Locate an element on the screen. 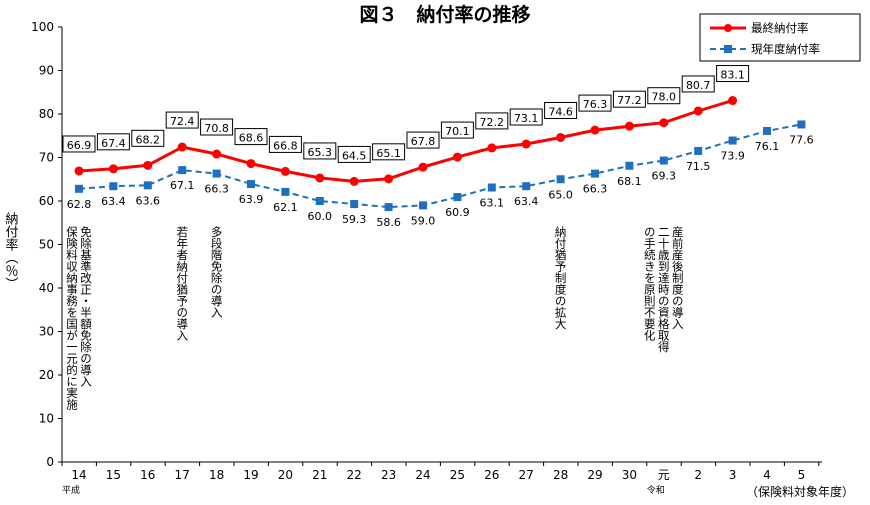  data-label-current: 76.1 is located at coordinates (767, 146).